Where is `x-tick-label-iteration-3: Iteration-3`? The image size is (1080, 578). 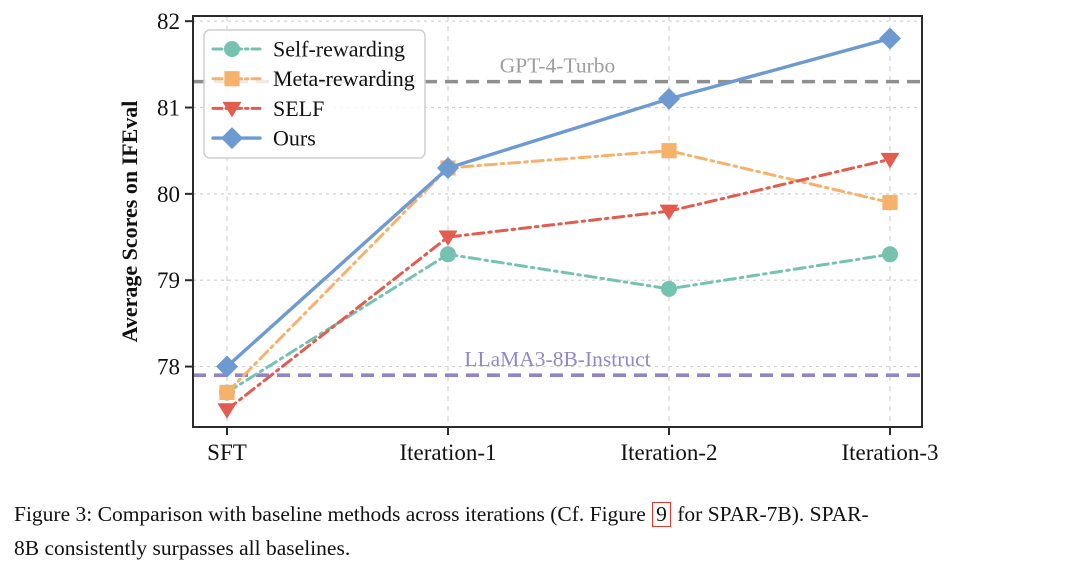
x-tick-label-iteration-3: Iteration-3 is located at coordinates (889, 452).